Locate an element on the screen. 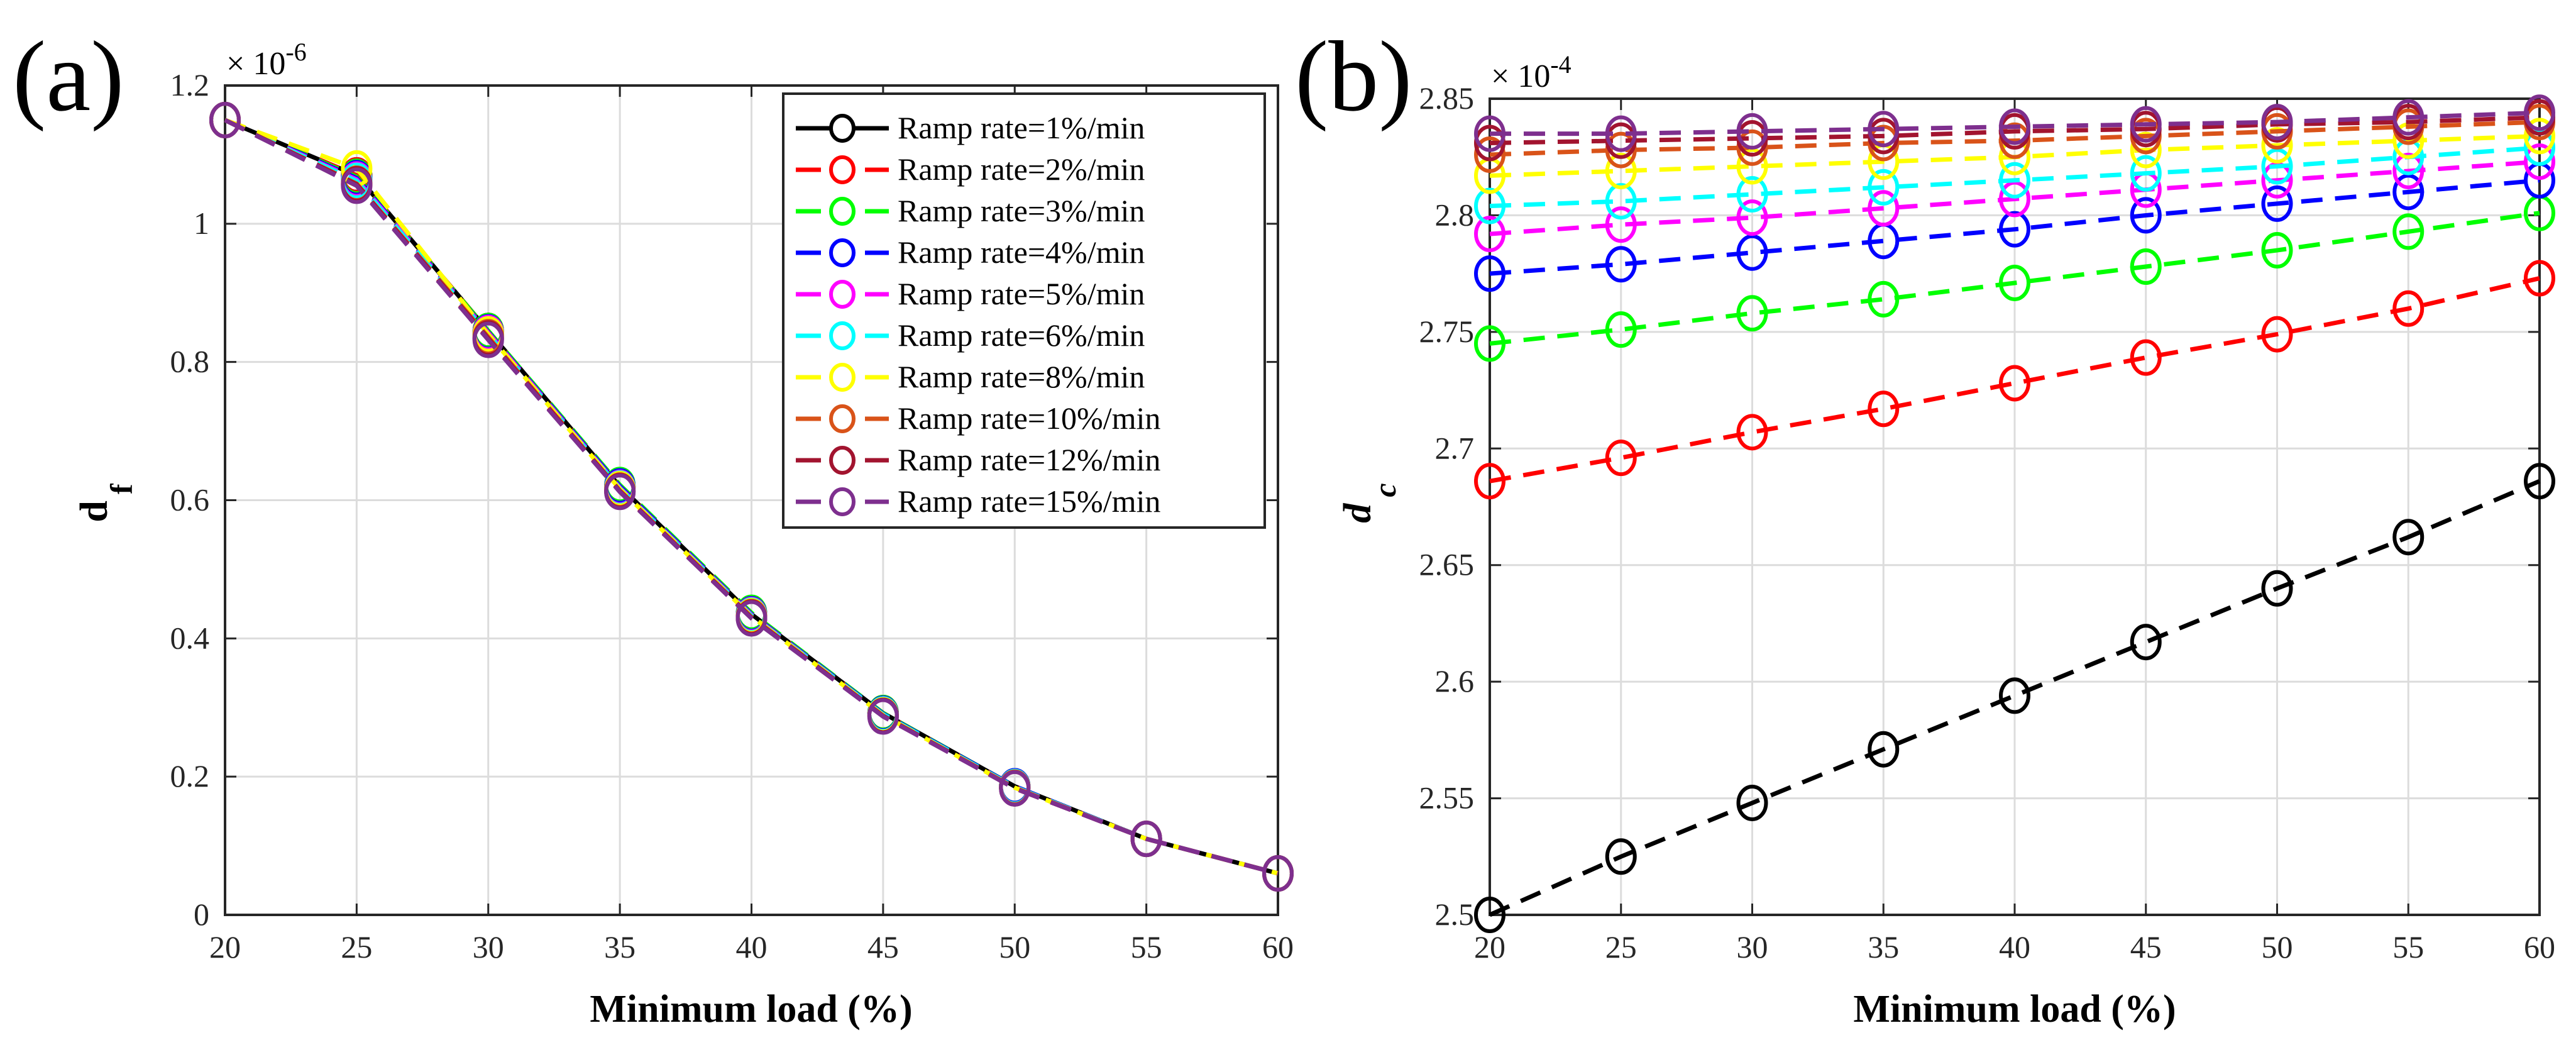 Image resolution: width=2576 pixels, height=1040 pixels. y-tick-label: 0.6 is located at coordinates (190, 499).